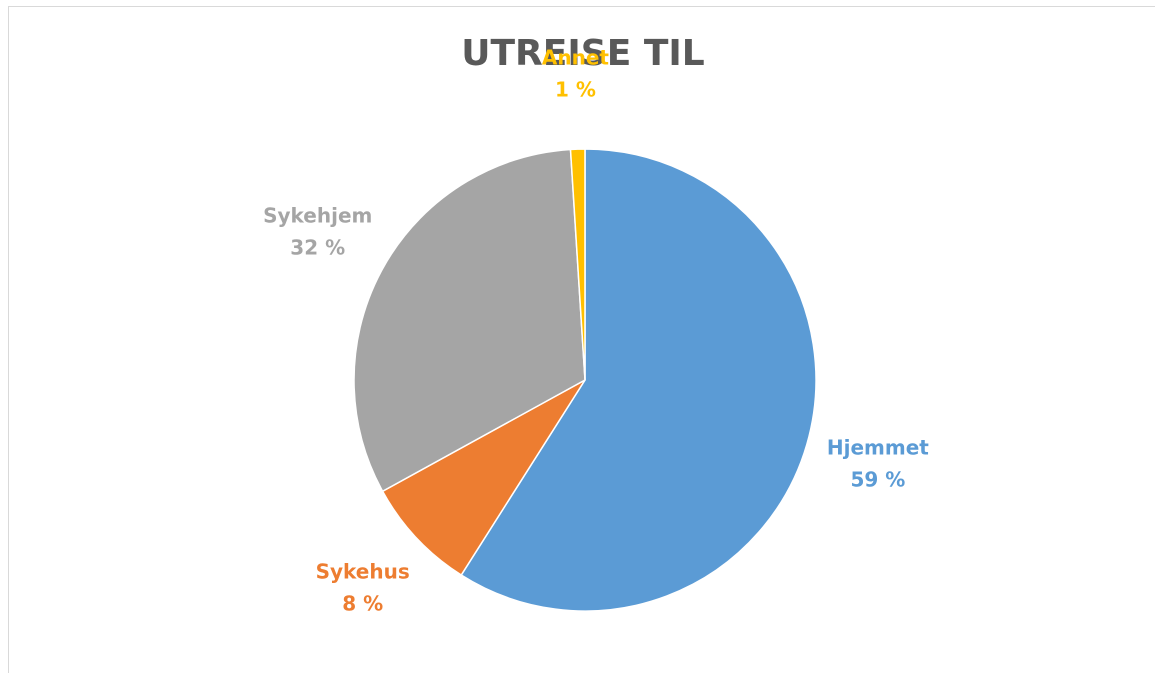 The height and width of the screenshot is (673, 1155). I want to click on slice-value-label: 59 %, so click(877, 480).